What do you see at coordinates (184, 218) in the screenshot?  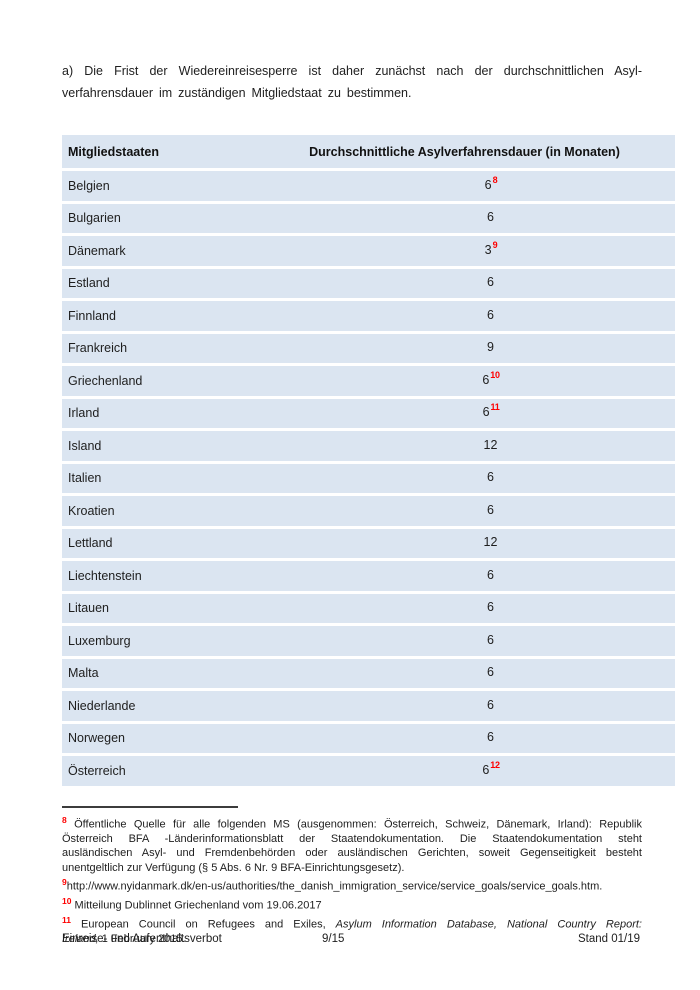 I see `state-cell: Bulgarien` at bounding box center [184, 218].